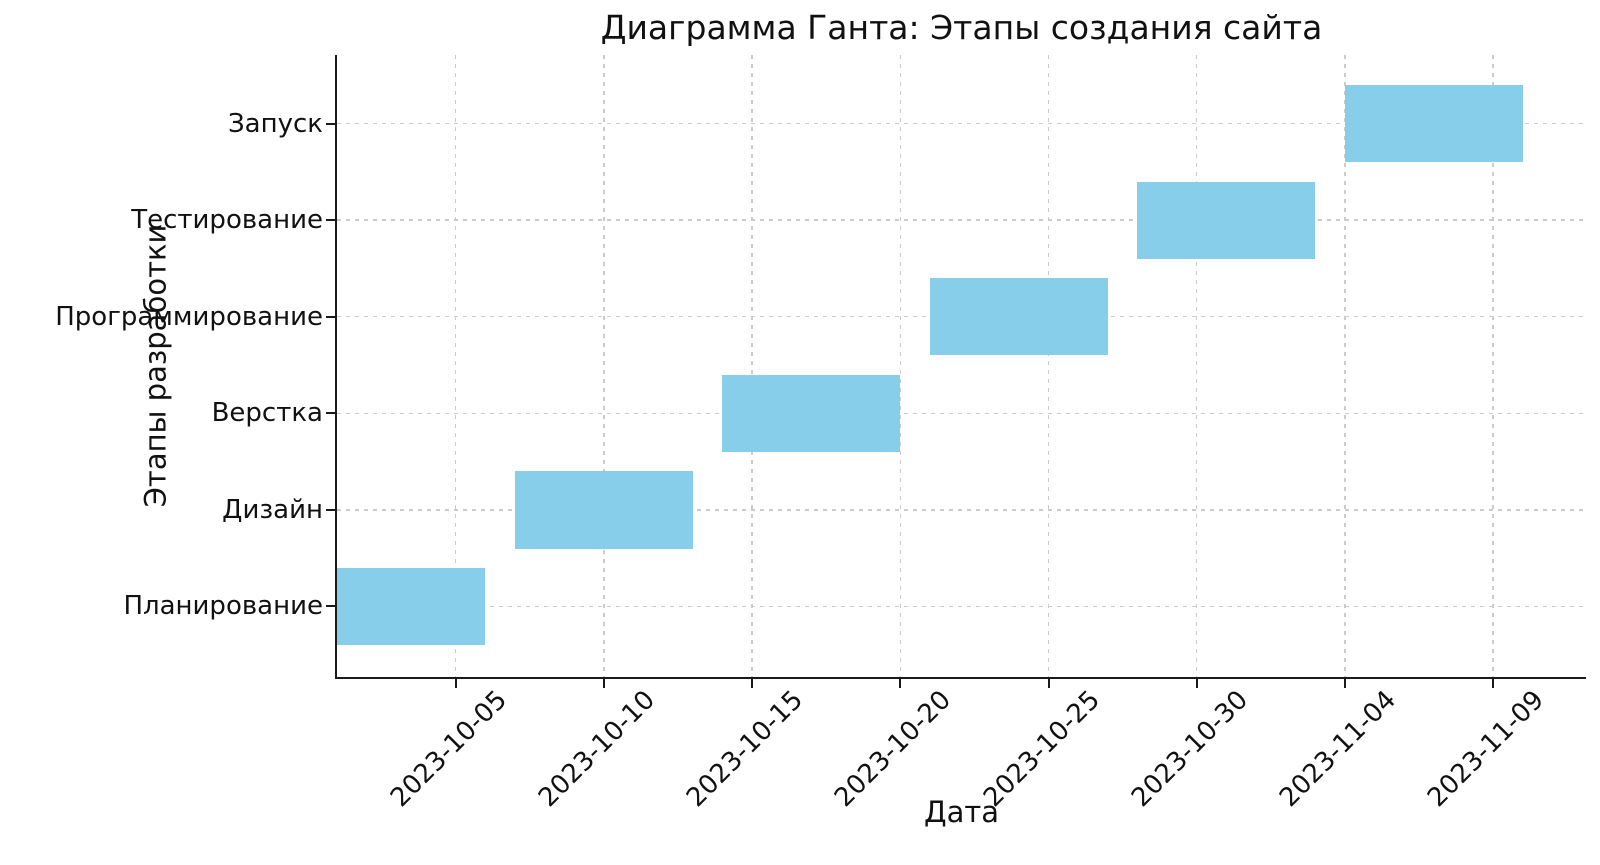 The height and width of the screenshot is (865, 1600). I want to click on x-tick-label: 2023-11-04, so click(1338, 749).